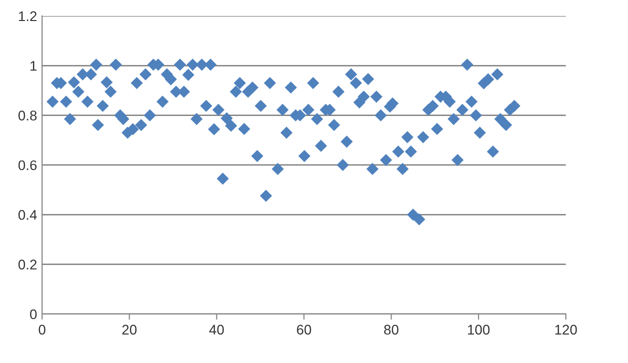 The image size is (628, 363). I want to click on x-tick-label: 100, so click(479, 329).